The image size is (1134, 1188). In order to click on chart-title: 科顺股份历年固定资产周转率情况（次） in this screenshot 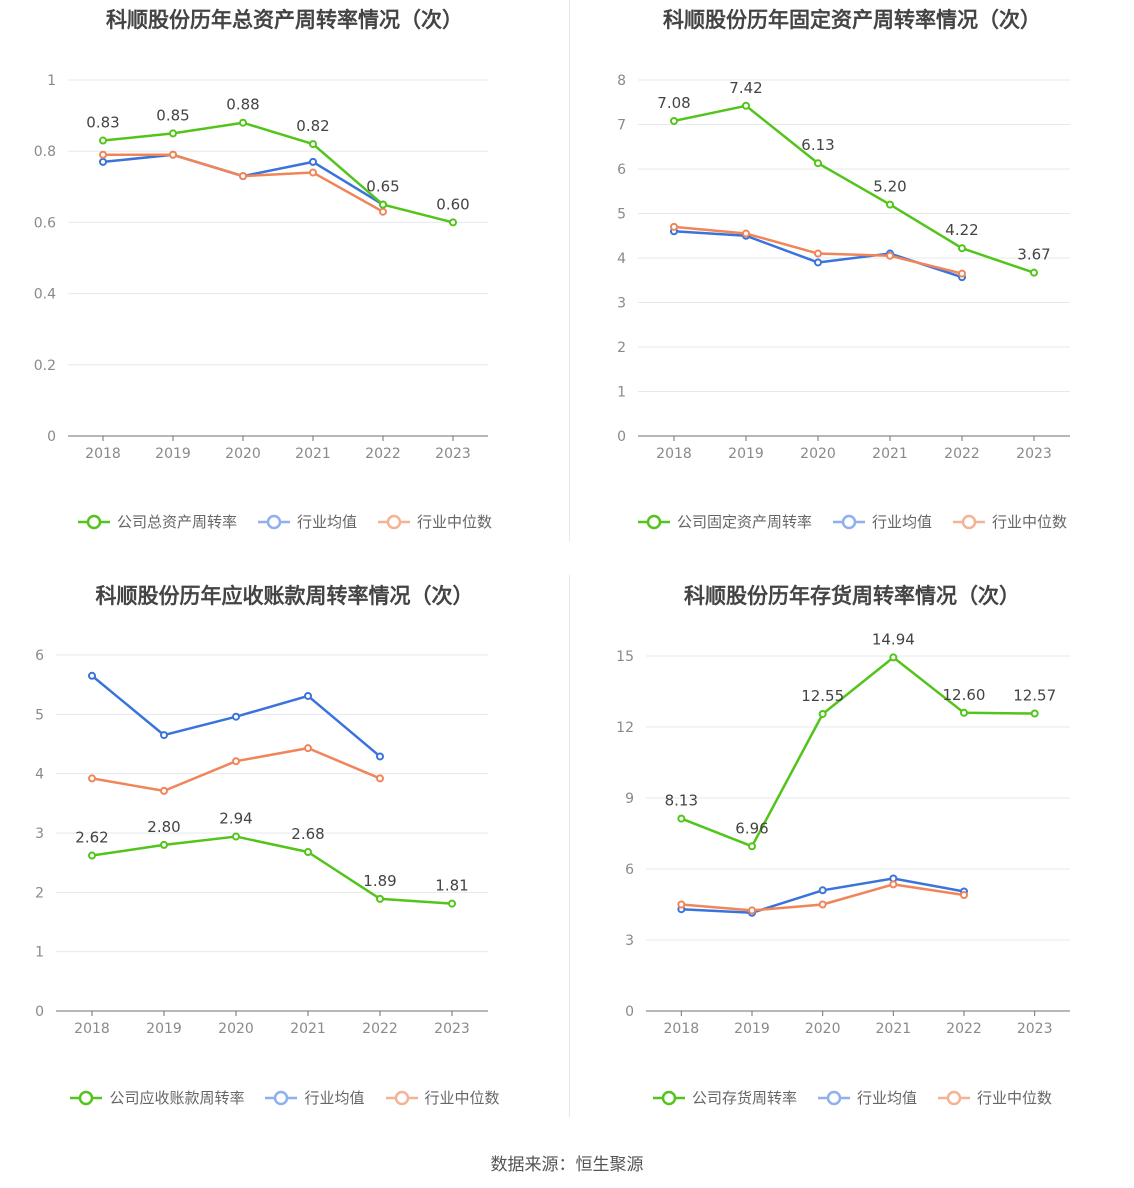, I will do `click(852, 20)`.